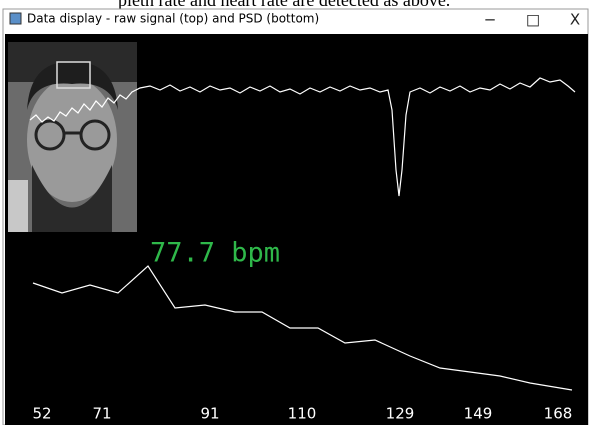 The height and width of the screenshot is (425, 590). I want to click on minimize-button: −, so click(490, 20).